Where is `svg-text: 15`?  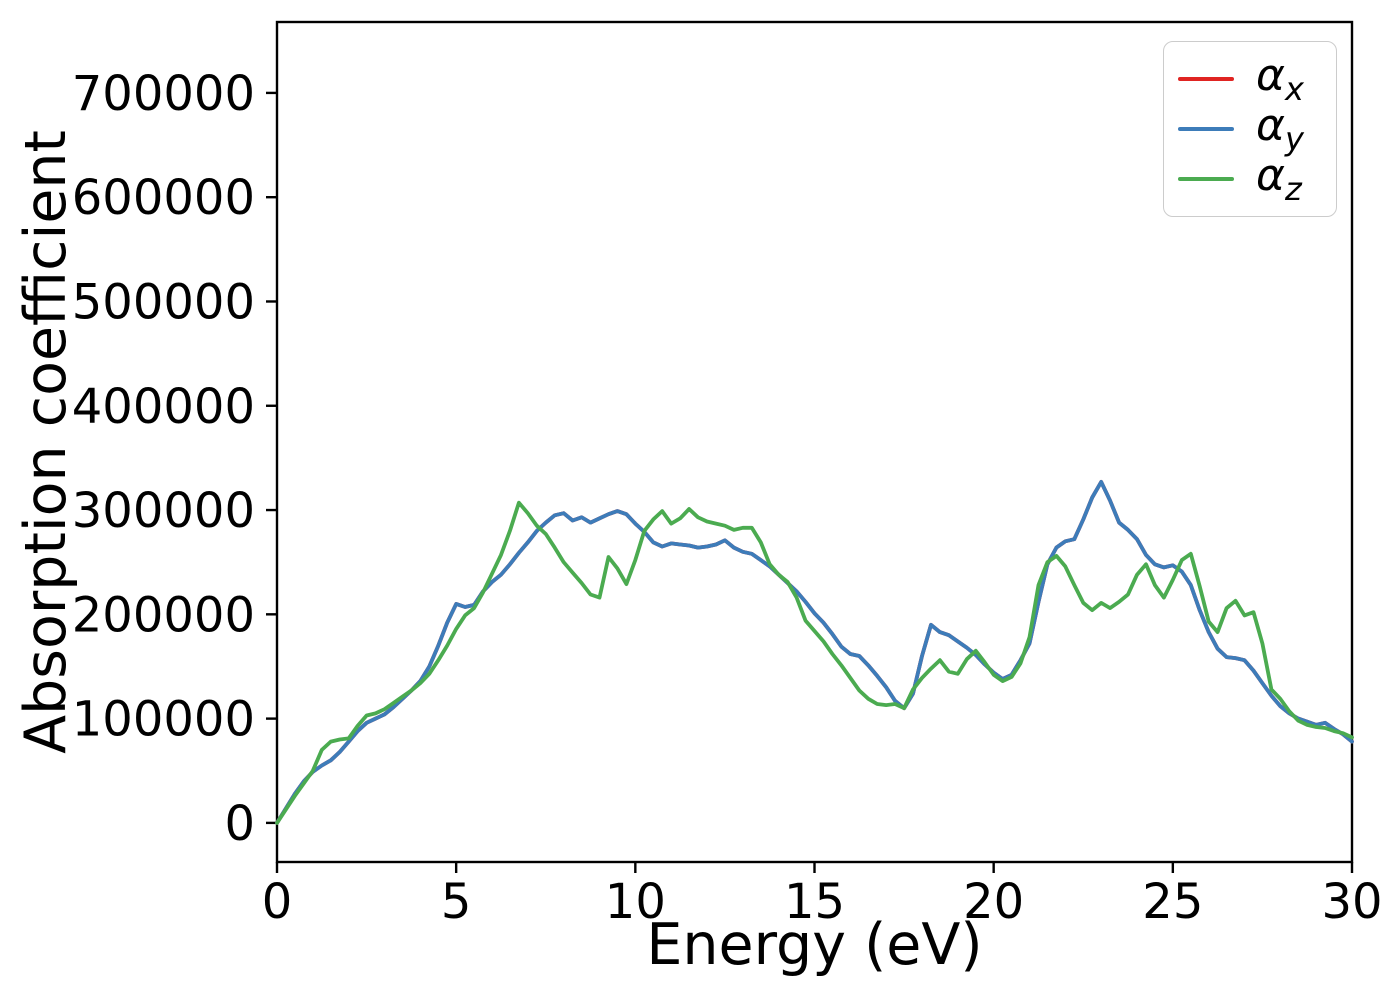 svg-text: 15 is located at coordinates (814, 902).